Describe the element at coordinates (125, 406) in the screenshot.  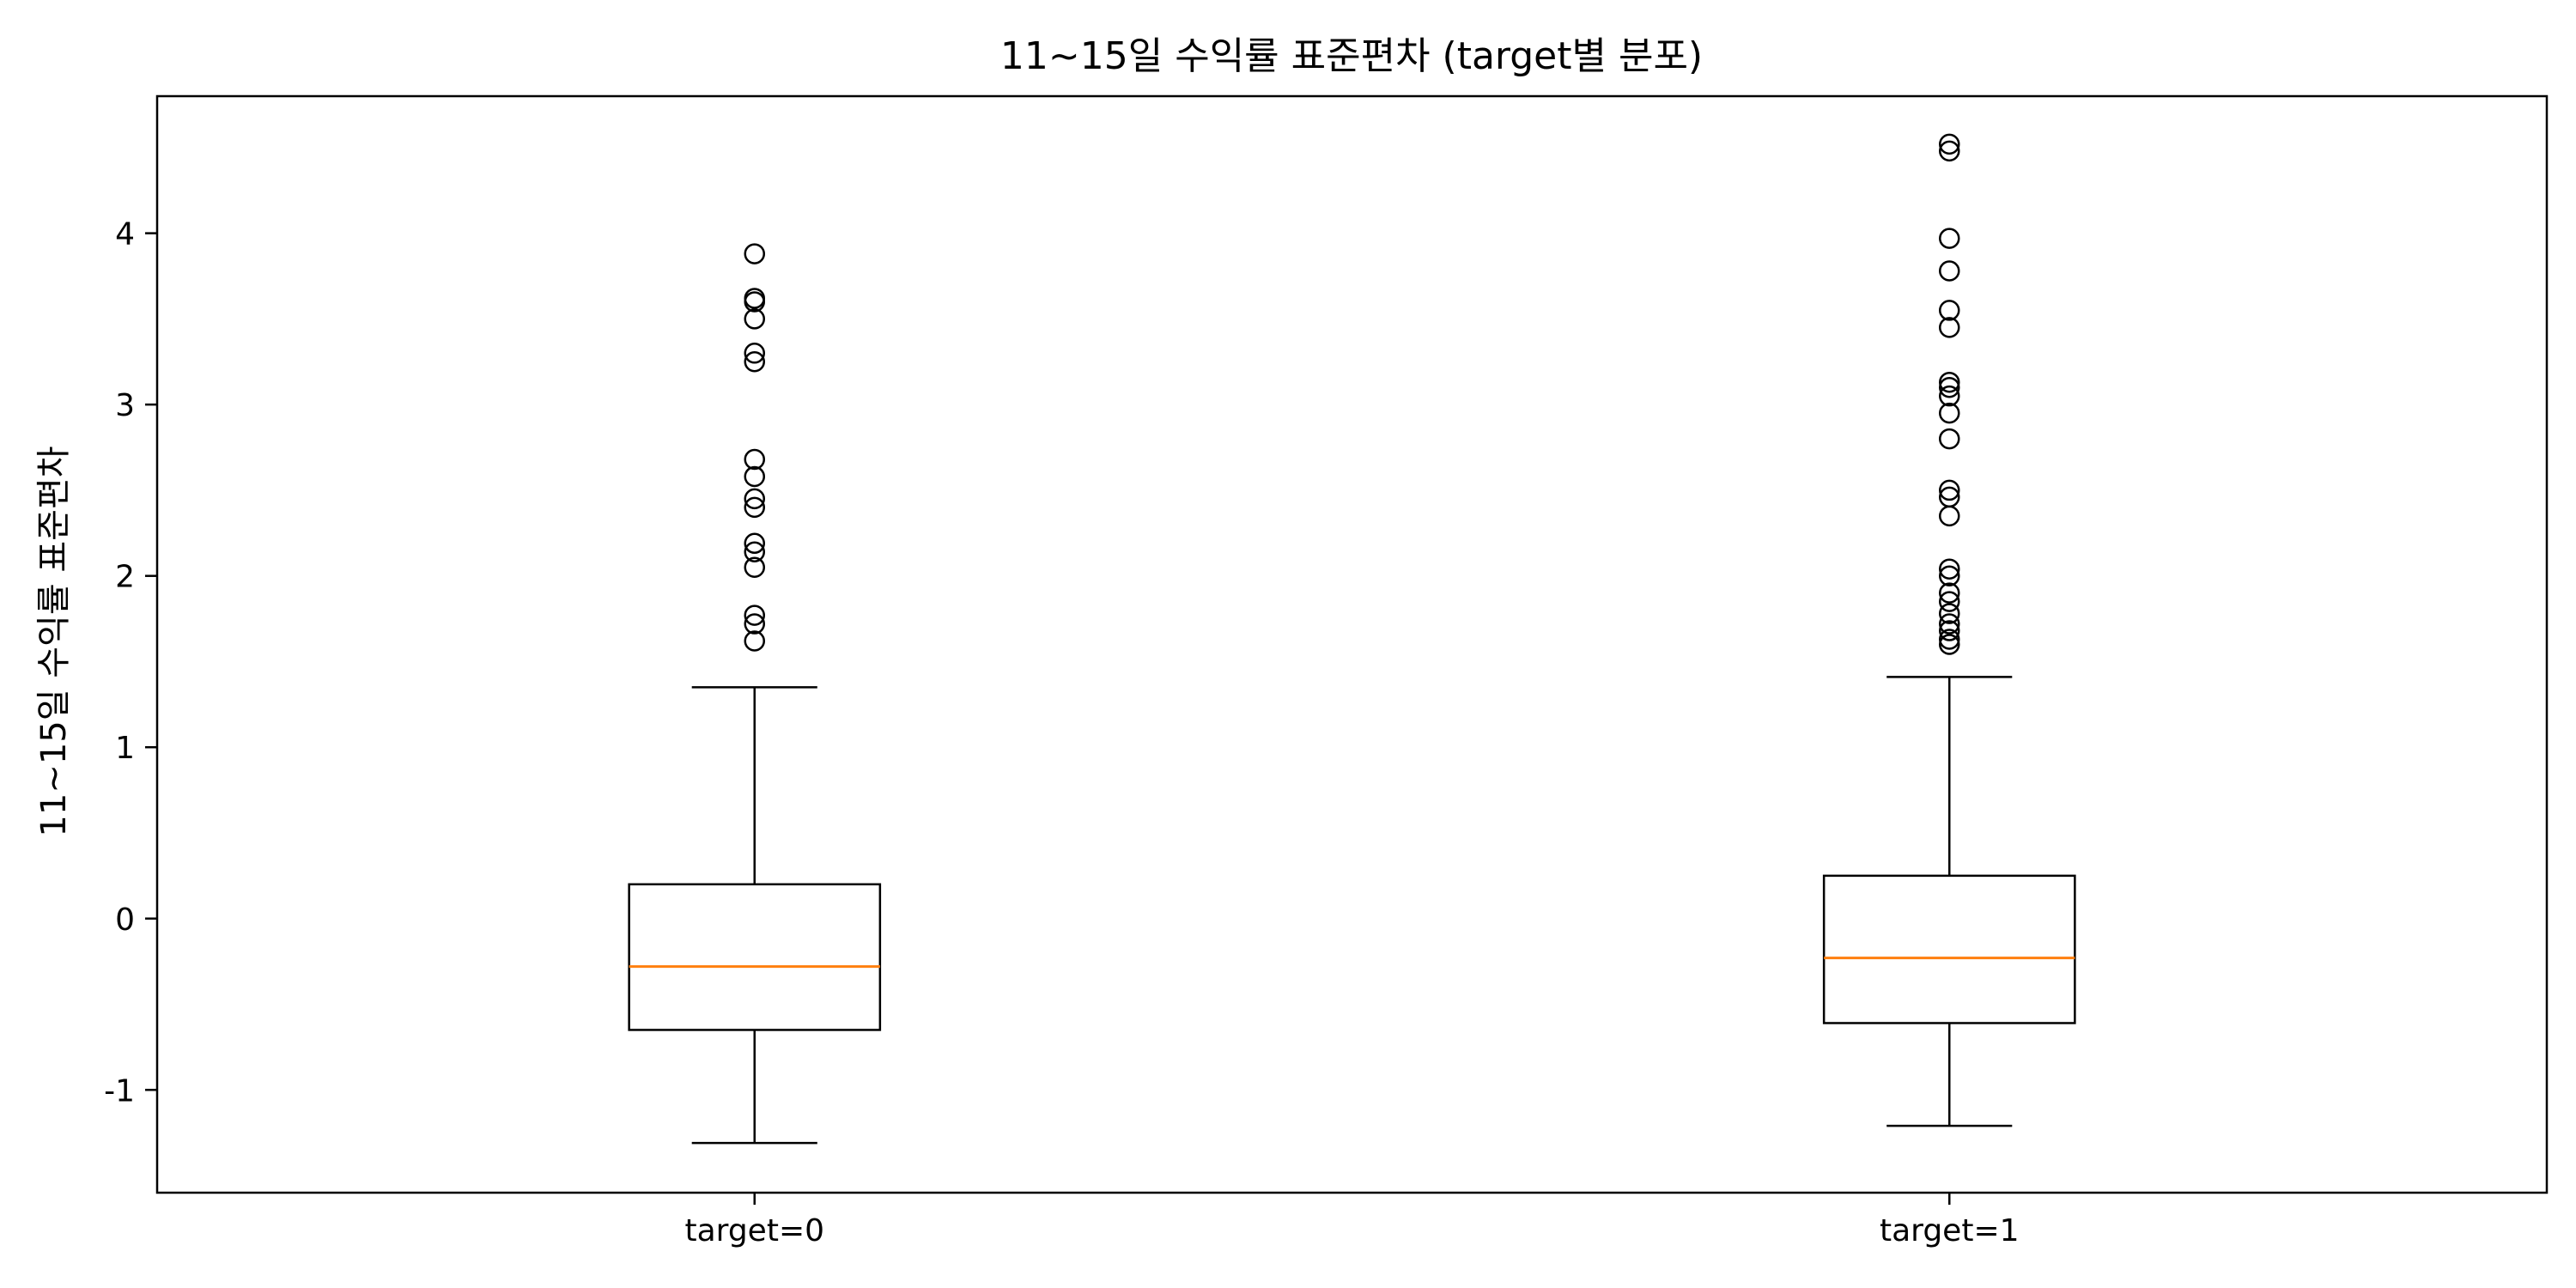
I see `y-tick-label: 3` at that location.